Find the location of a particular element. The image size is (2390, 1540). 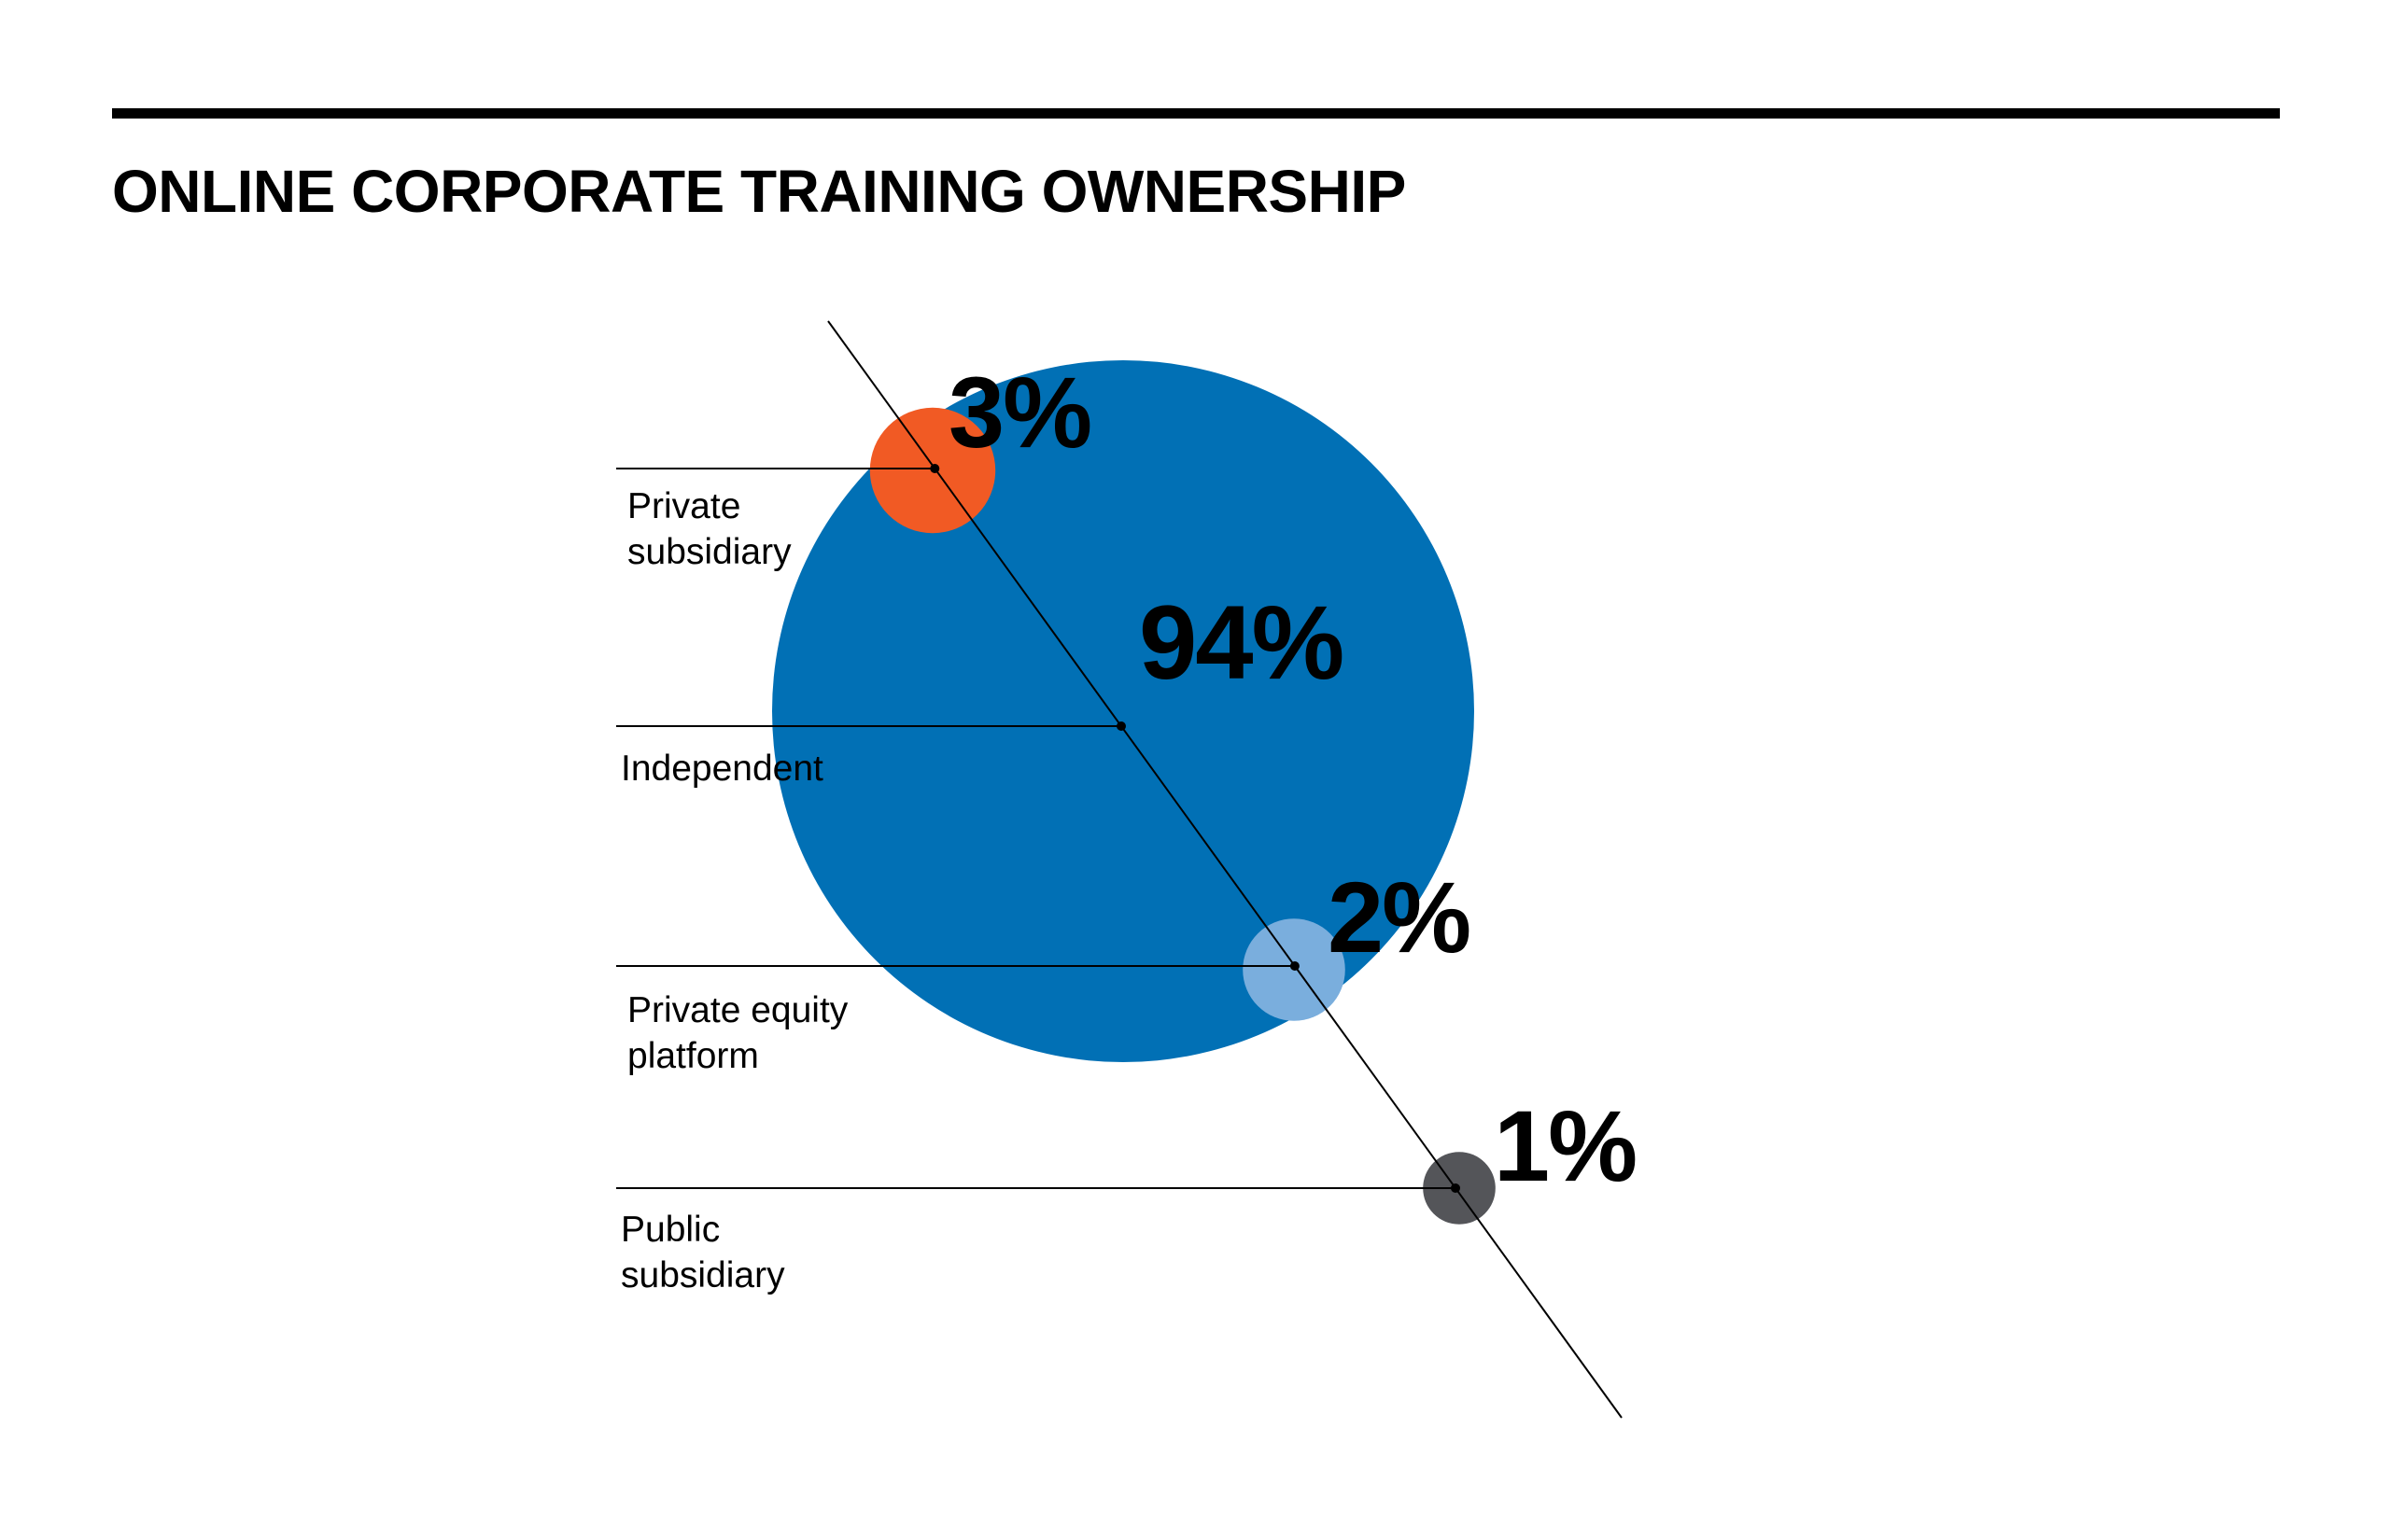

anchor-dot-private-subsidiary is located at coordinates (935, 468).